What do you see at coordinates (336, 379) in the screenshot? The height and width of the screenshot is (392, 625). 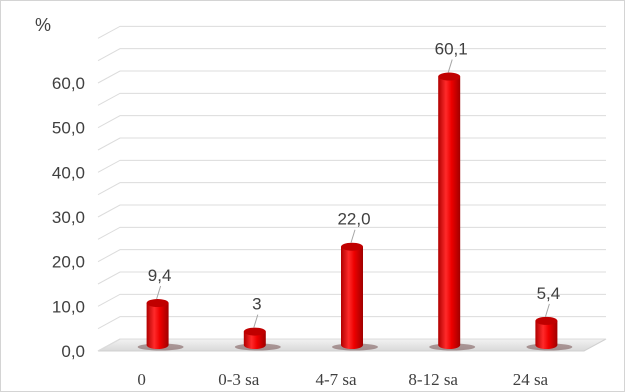 I see `x-tick-label: 4-7 sa` at bounding box center [336, 379].